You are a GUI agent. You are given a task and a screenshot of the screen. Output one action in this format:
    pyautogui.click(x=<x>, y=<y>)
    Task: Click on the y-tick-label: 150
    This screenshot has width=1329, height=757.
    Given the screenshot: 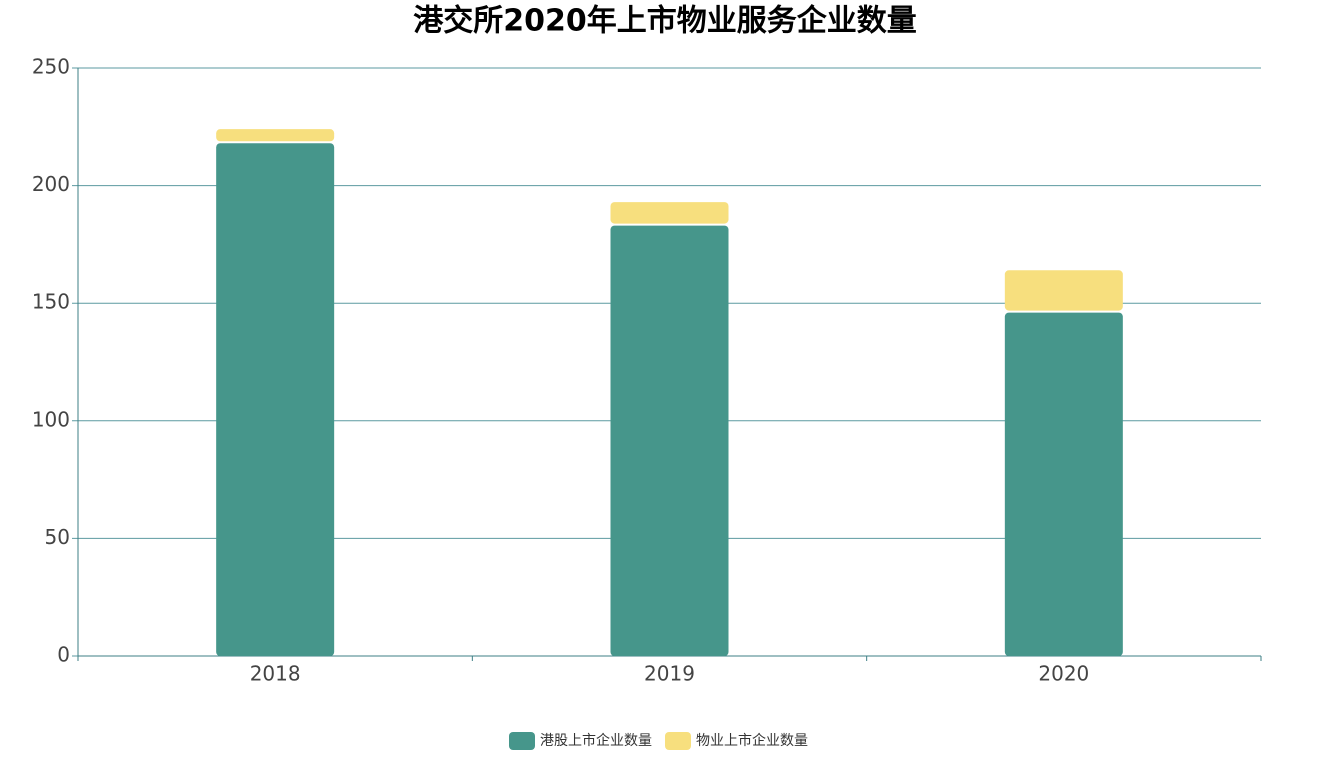 What is the action you would take?
    pyautogui.click(x=51, y=302)
    